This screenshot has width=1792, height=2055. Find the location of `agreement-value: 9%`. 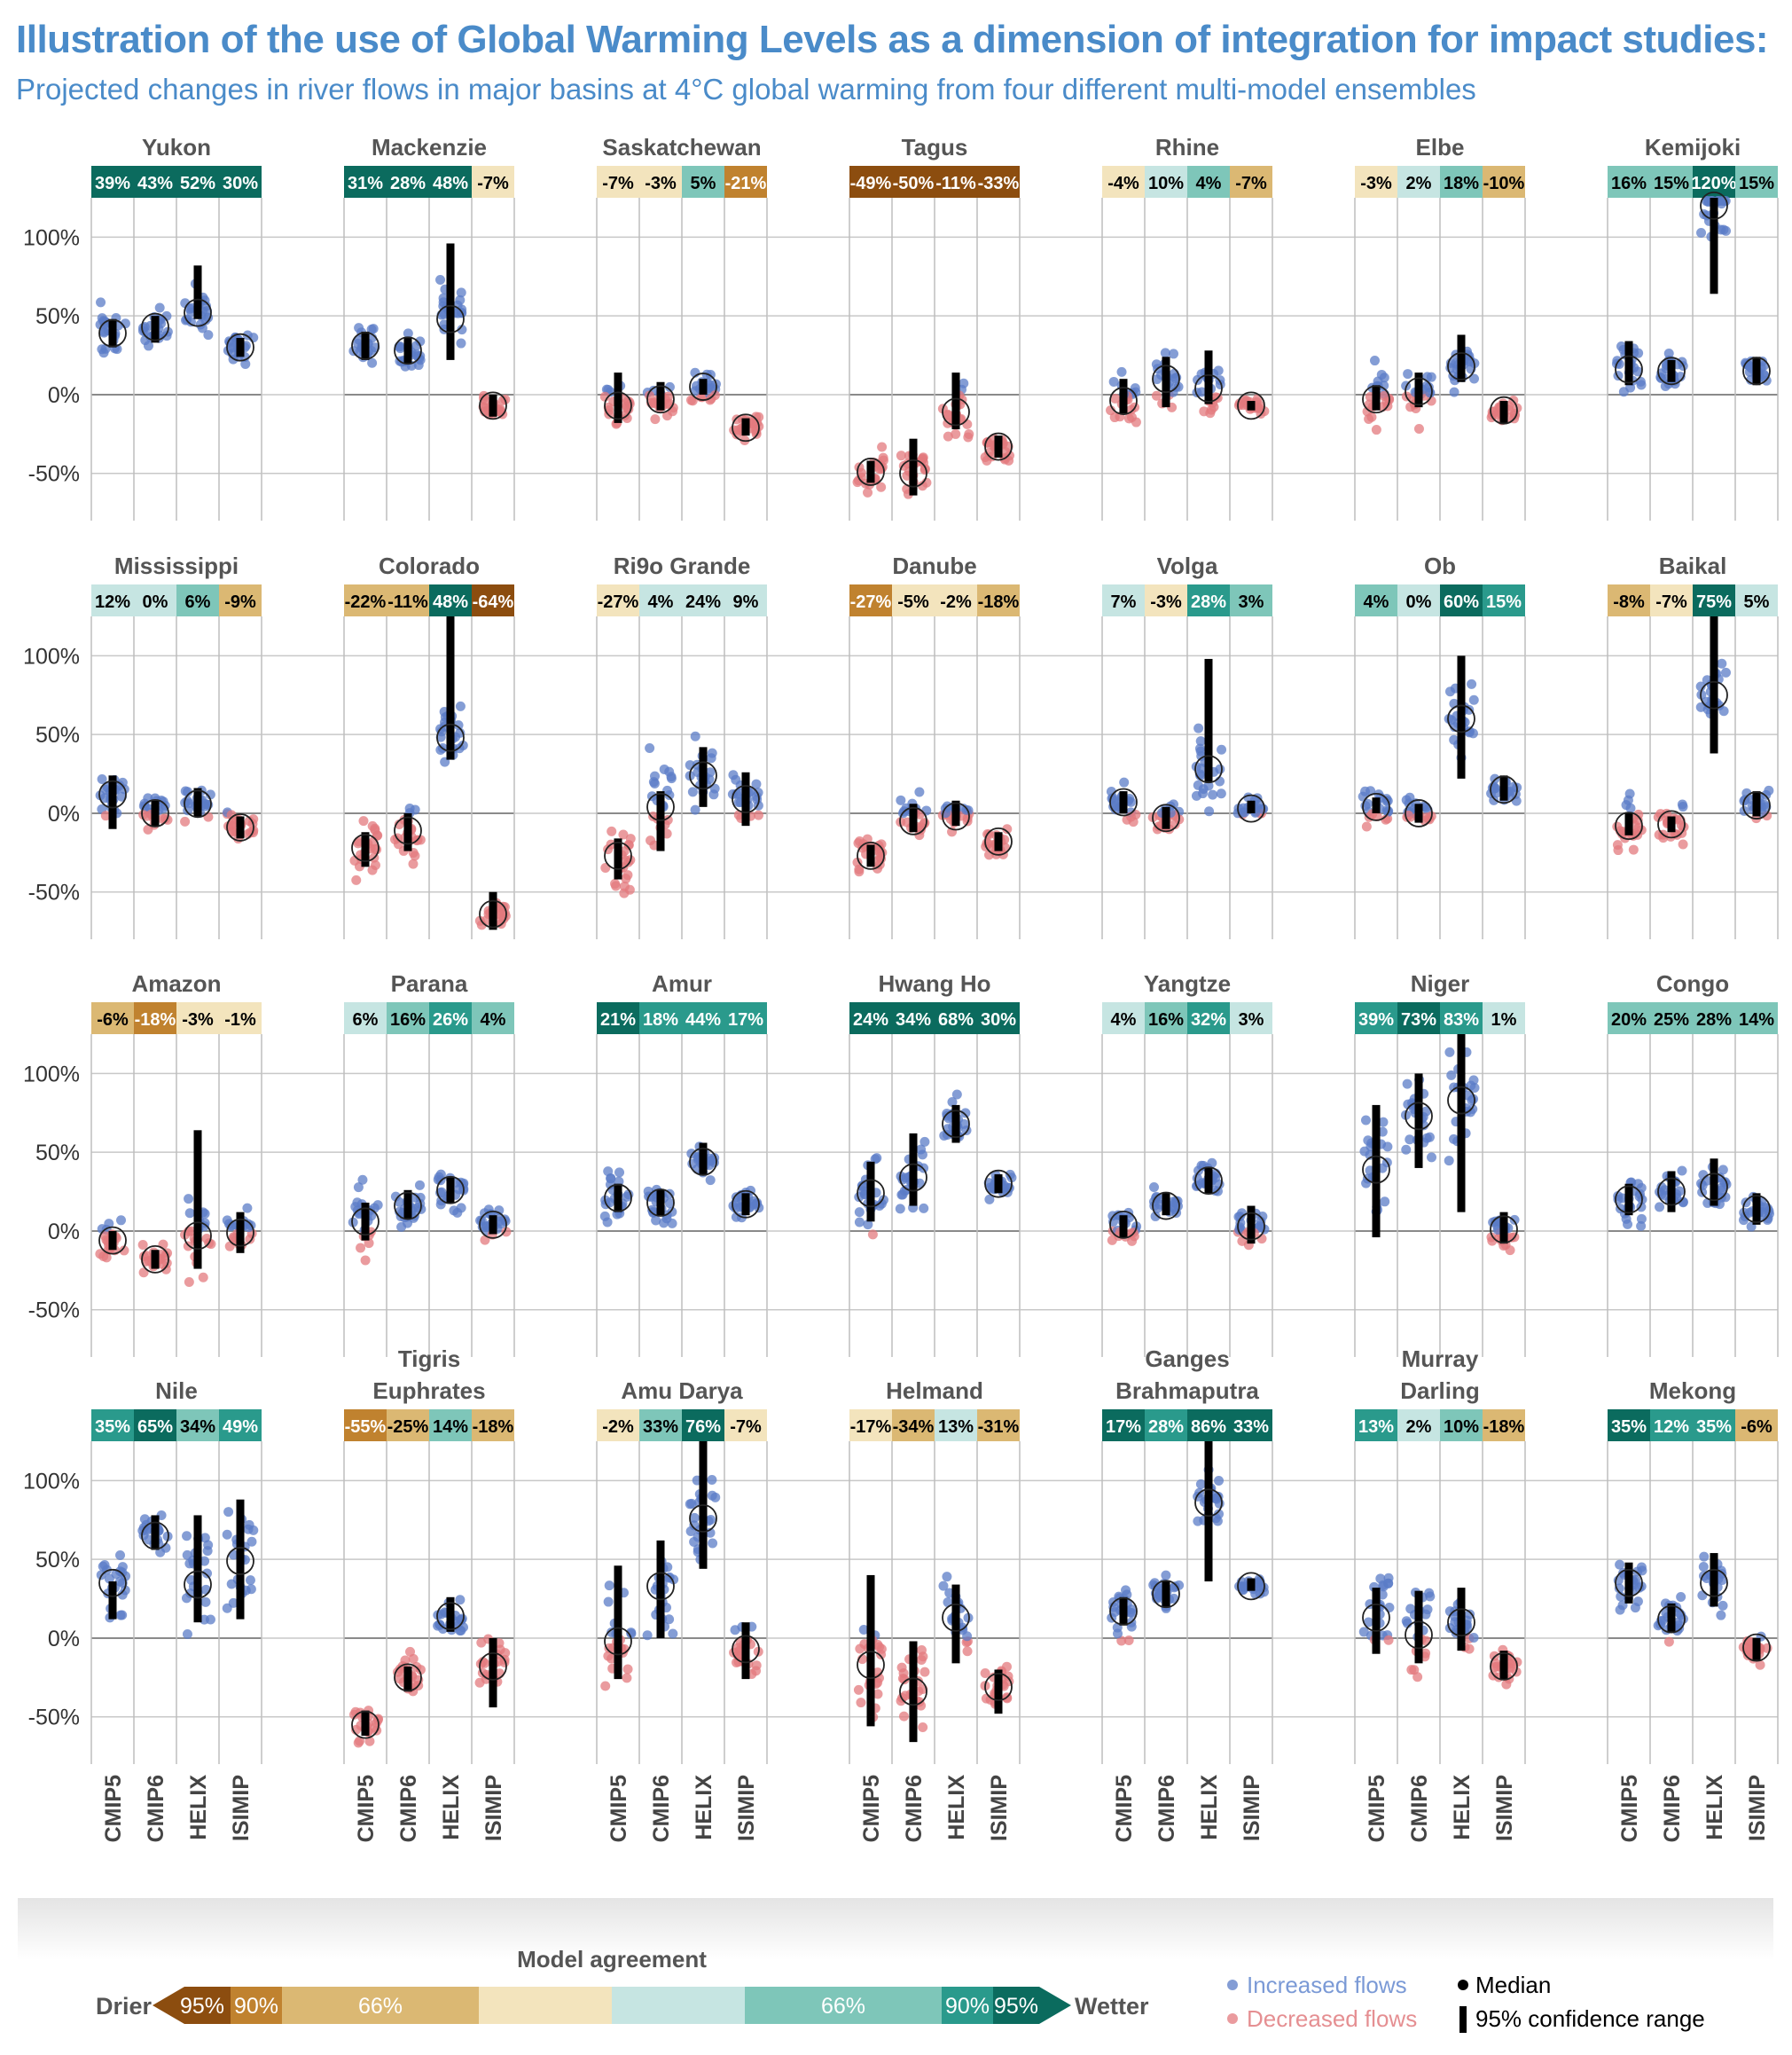

agreement-value: 9% is located at coordinates (746, 602).